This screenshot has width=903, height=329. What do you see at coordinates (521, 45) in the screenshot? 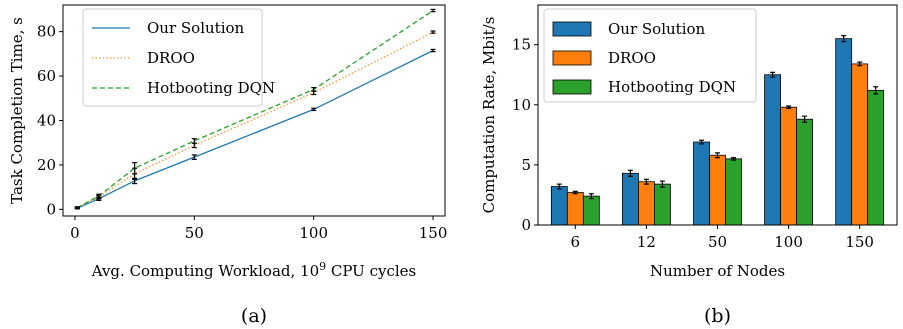
I see `y-tick-label: 15` at bounding box center [521, 45].